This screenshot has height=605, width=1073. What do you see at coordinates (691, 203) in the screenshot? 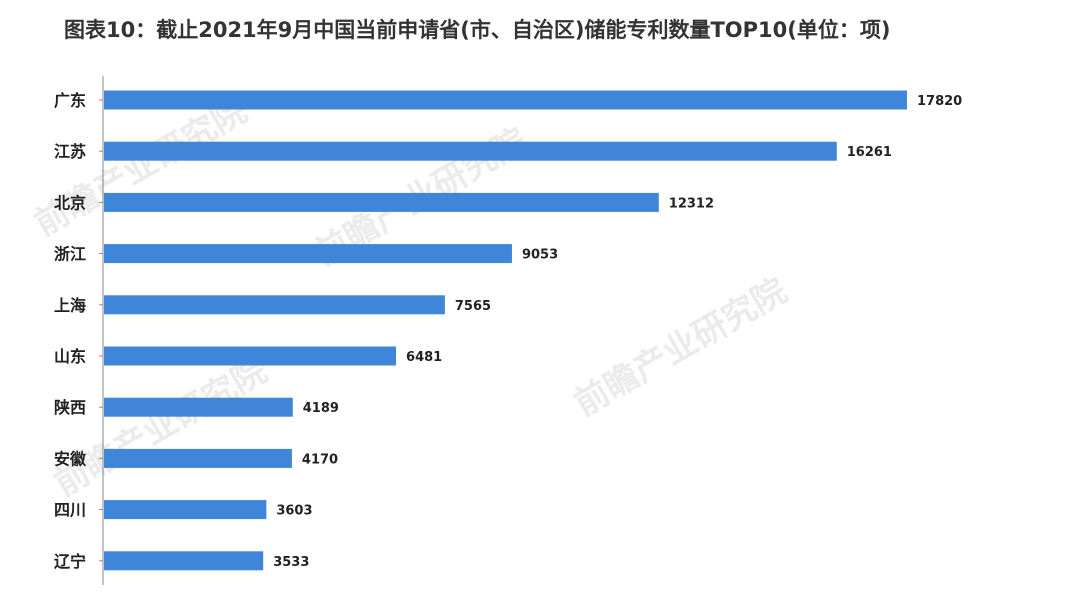
I see `data-label: 12312` at bounding box center [691, 203].